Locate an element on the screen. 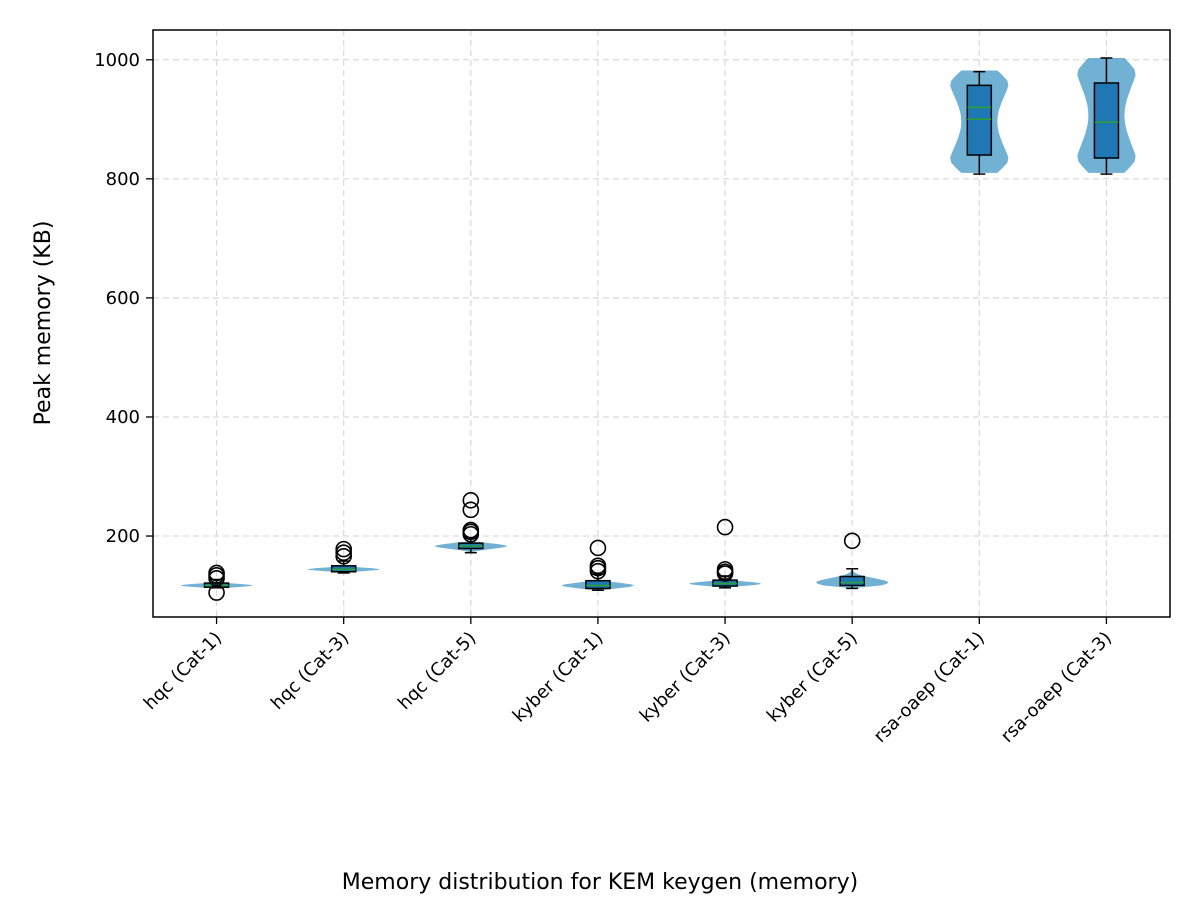  y-axis-title: Peak memory (KB) is located at coordinates (43, 323).